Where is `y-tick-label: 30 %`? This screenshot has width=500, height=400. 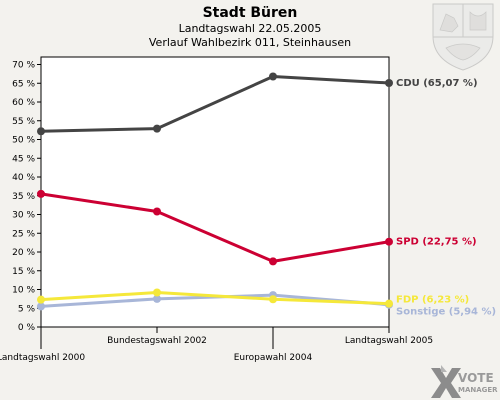 y-tick-label: 30 % is located at coordinates (23, 216).